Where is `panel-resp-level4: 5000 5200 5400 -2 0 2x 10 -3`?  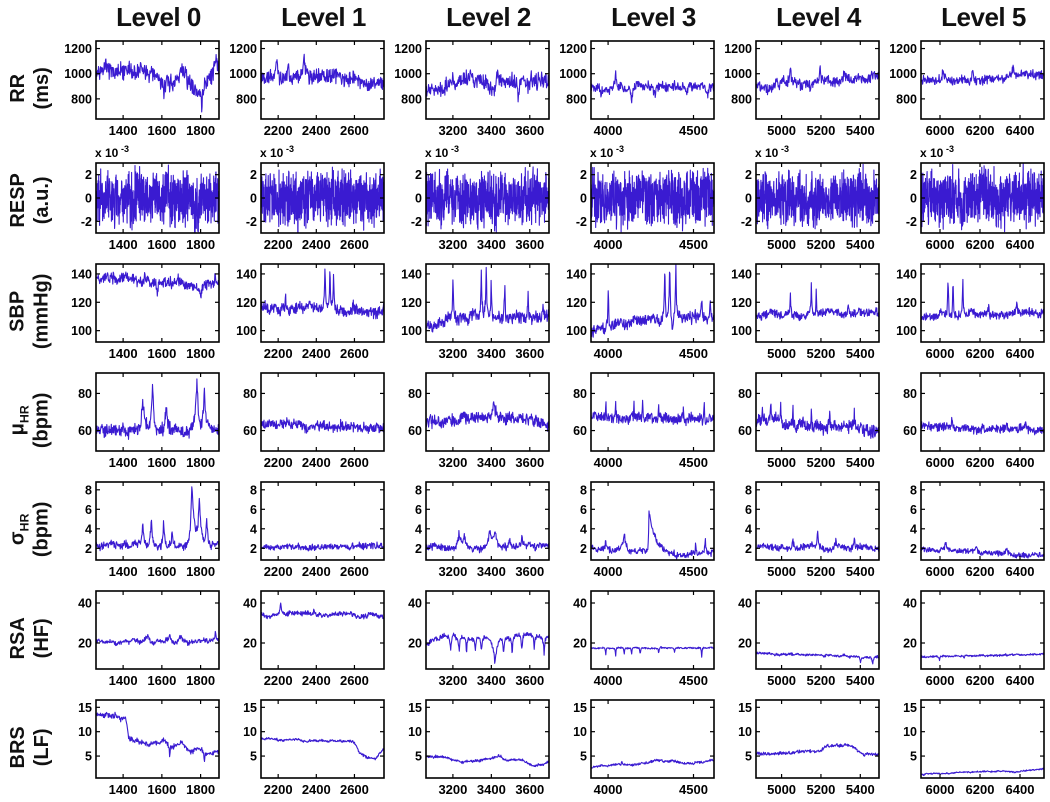
panel-resp-level4: 5000 5200 5400 -2 0 2x 10 -3 is located at coordinates (810, 198).